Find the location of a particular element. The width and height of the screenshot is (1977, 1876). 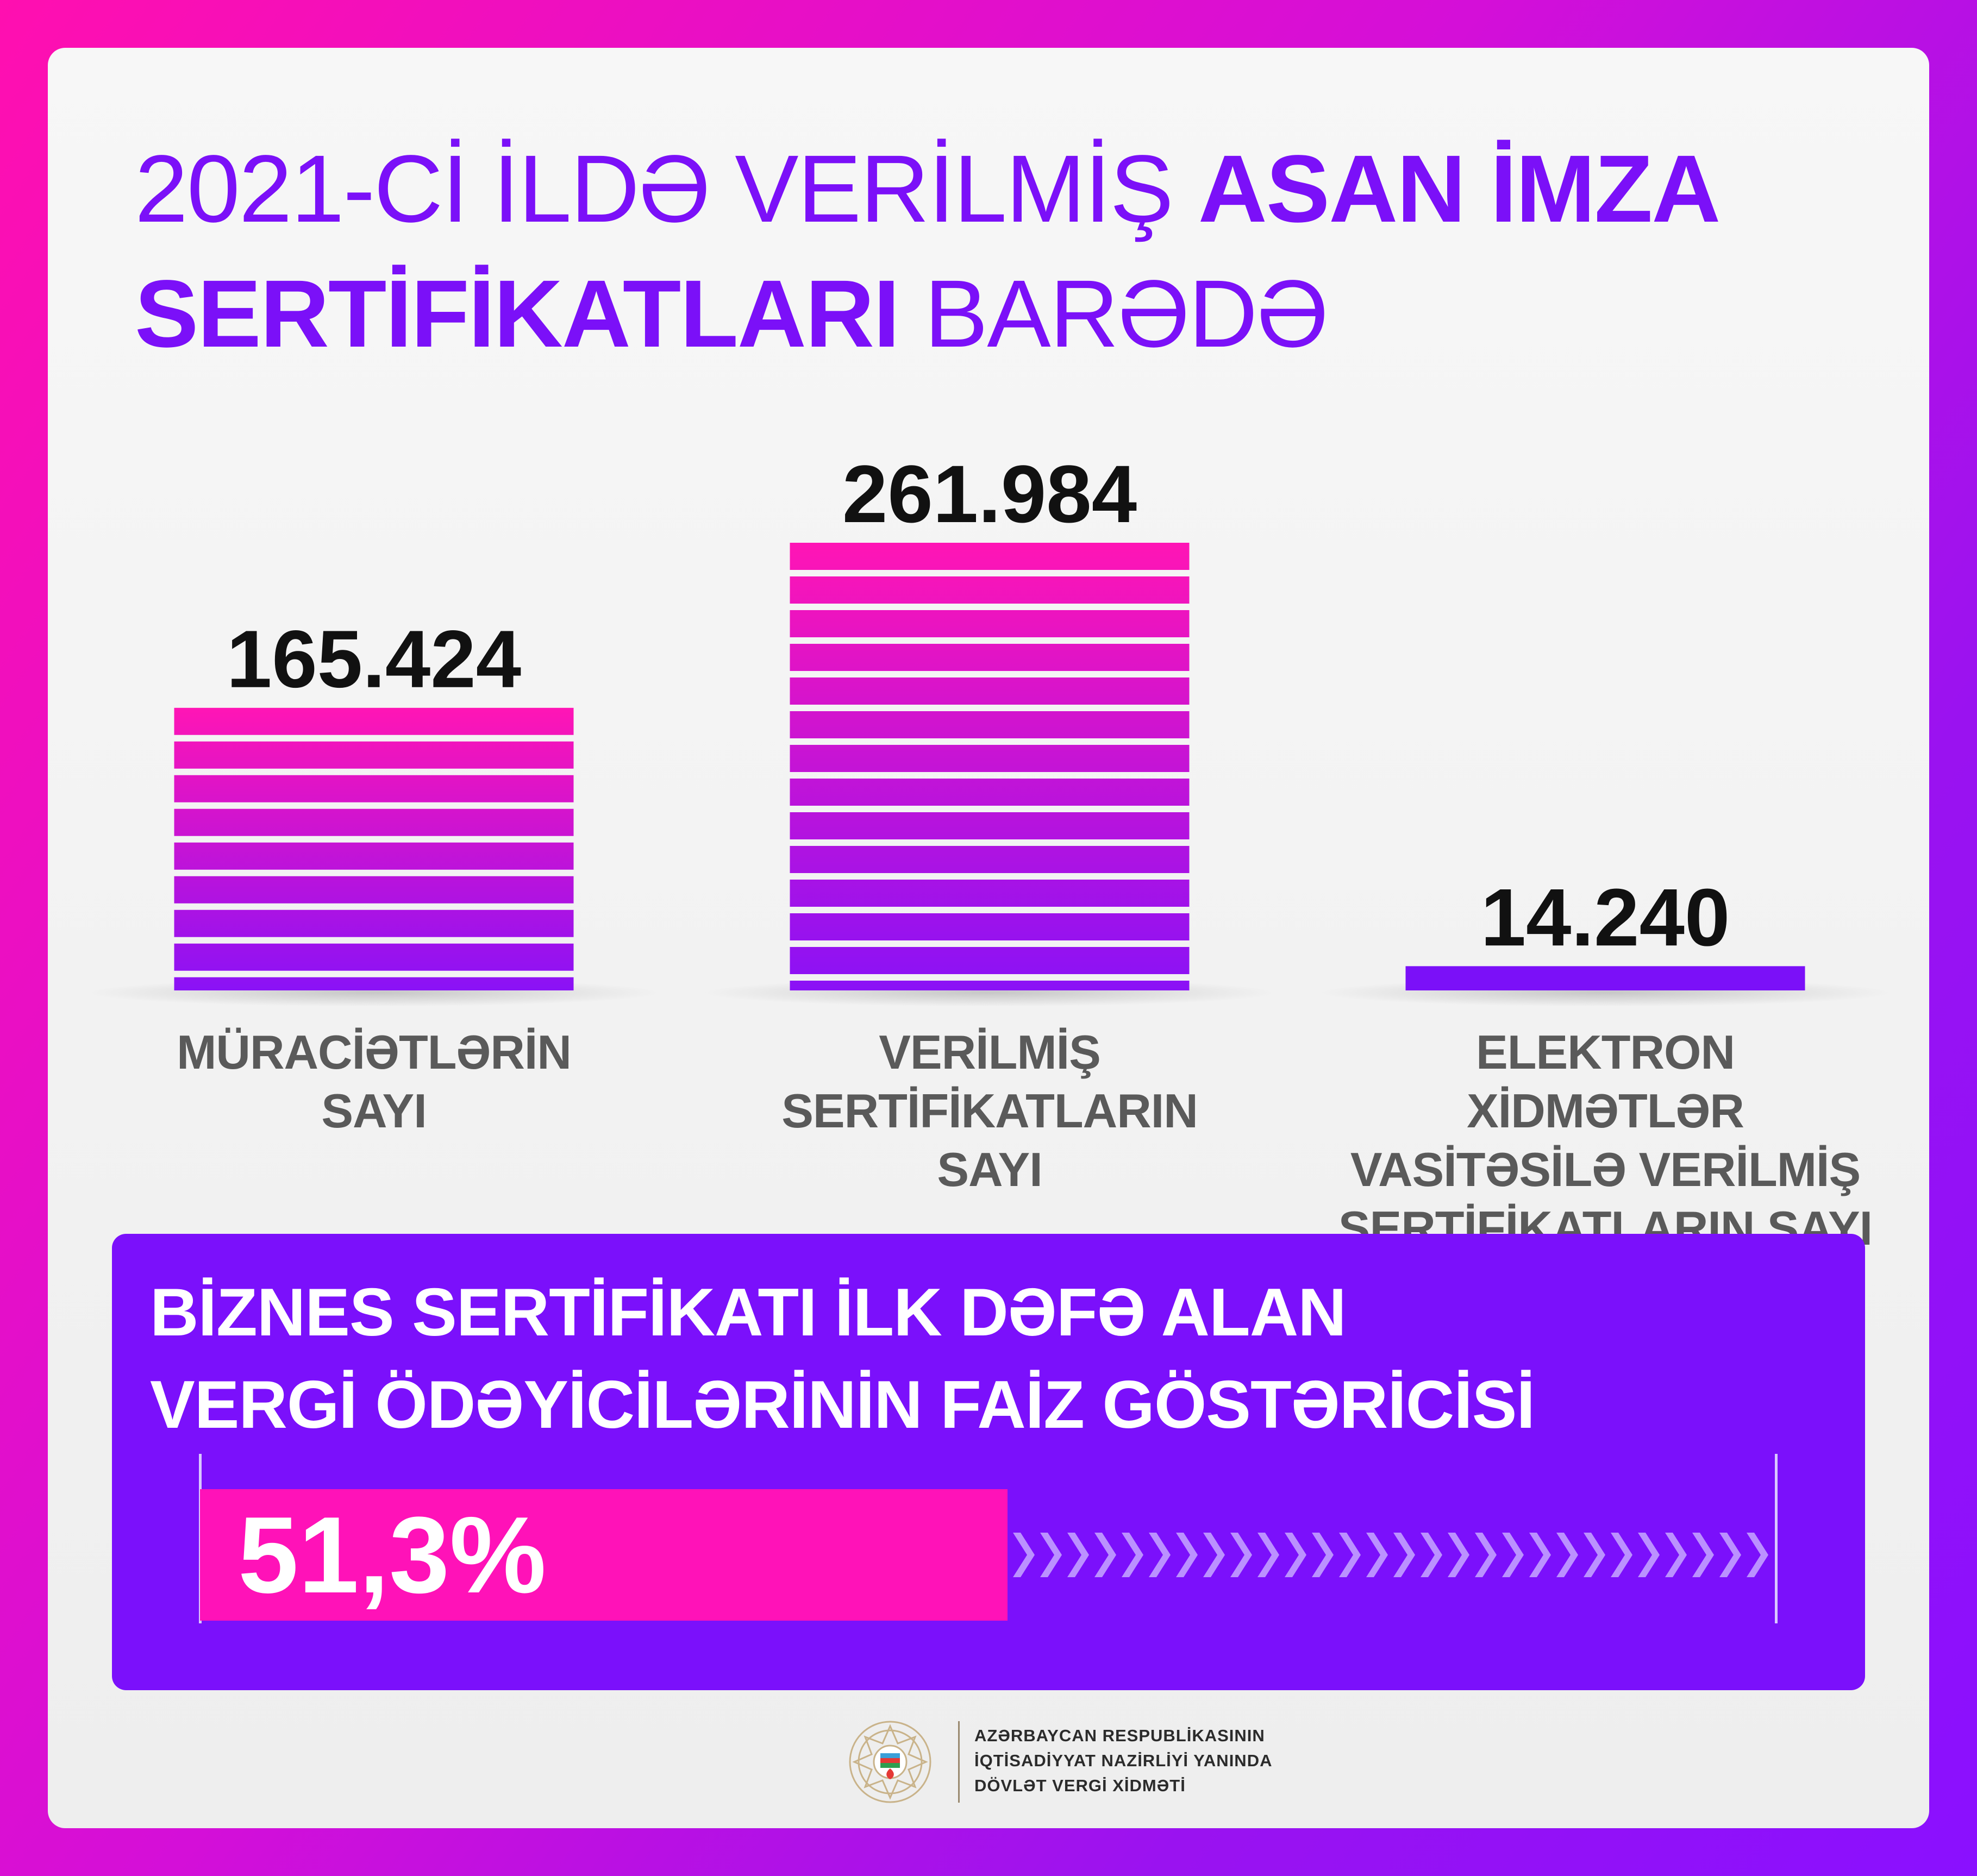

percent-title-line-2: VERGİ ÖDƏYİCİLƏRİNİN FAİZ GÖSTƏRİCİSİ is located at coordinates (842, 1404).